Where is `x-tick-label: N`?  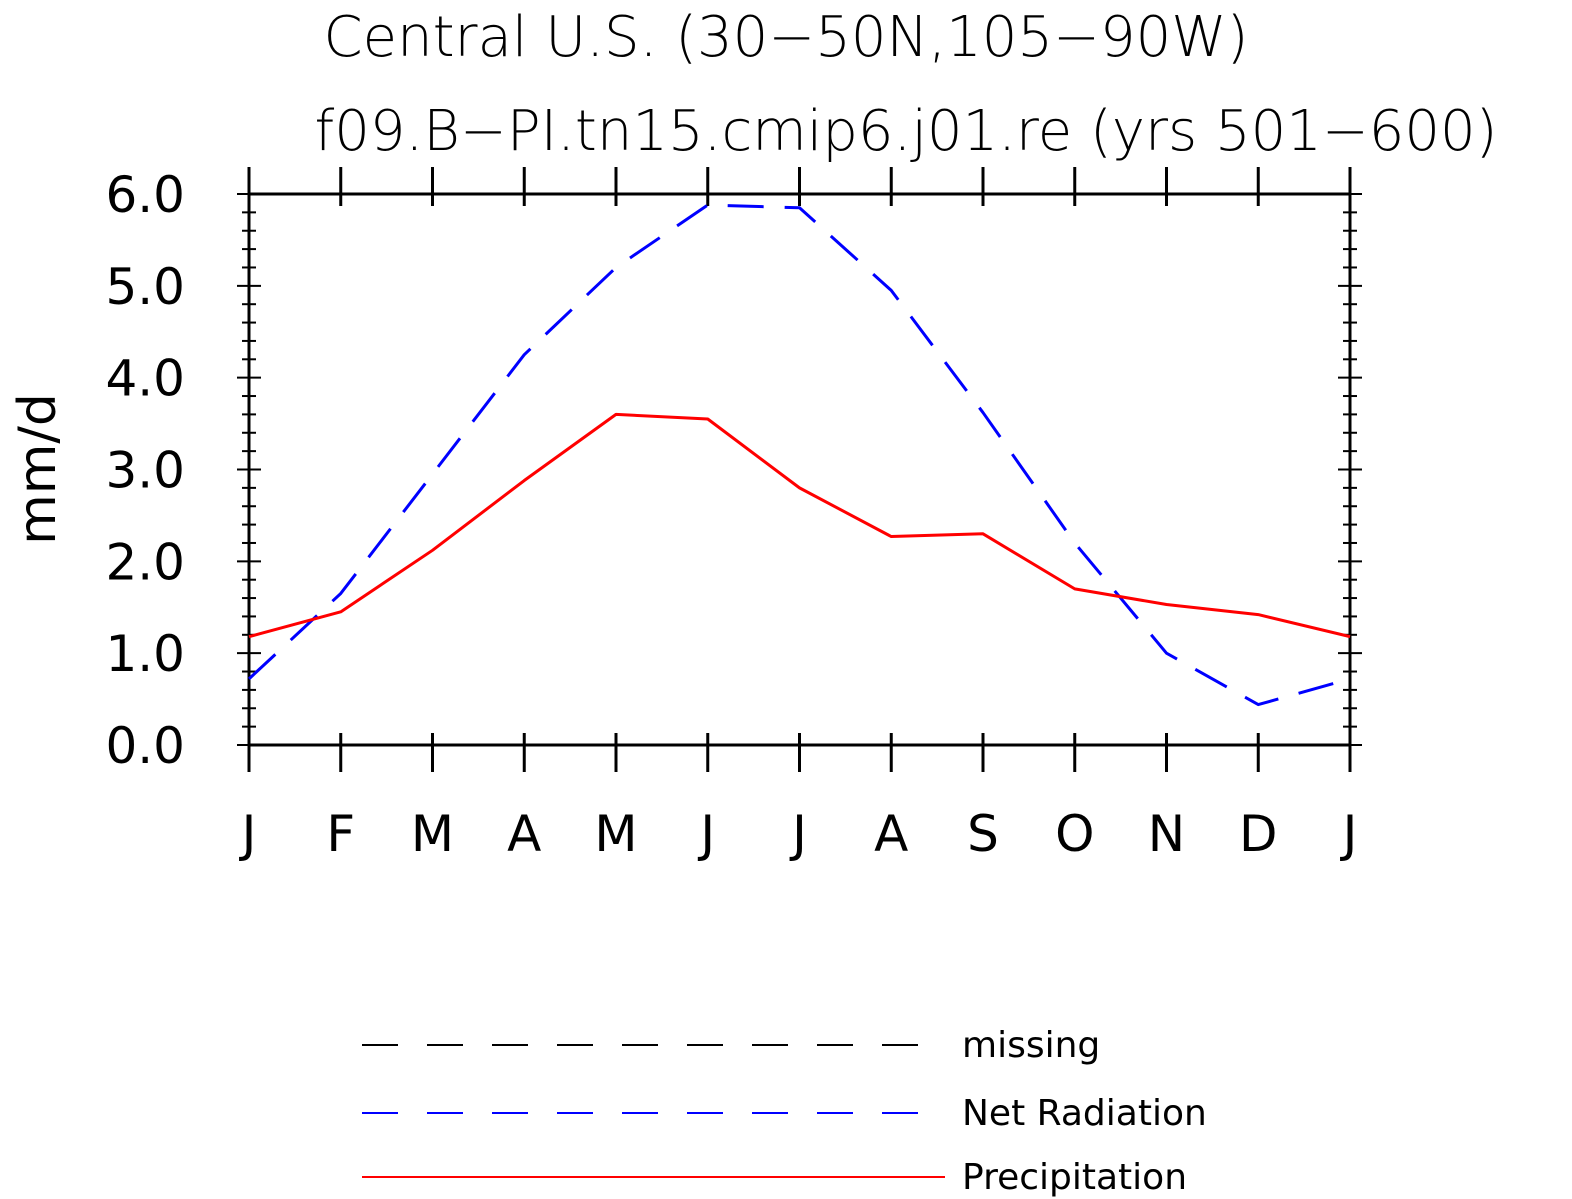
x-tick-label: N is located at coordinates (1166, 834).